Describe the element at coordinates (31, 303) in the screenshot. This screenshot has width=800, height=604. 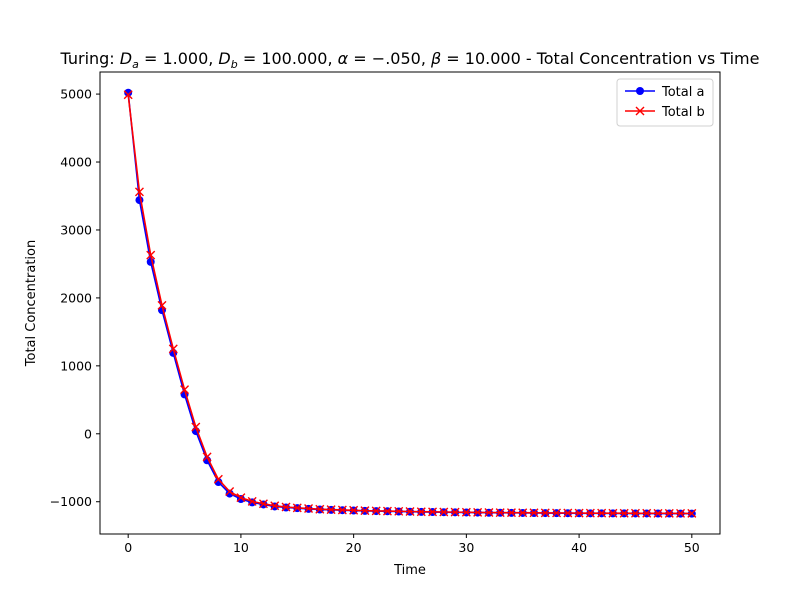
I see `y-axis-label: Total Concentration` at that location.